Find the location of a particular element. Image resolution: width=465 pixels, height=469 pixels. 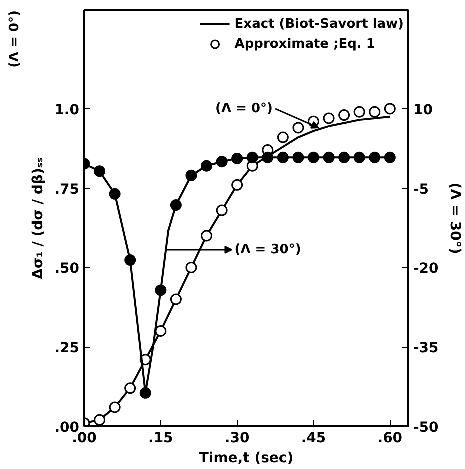

legend-label: Approximate ;Eq. 1 is located at coordinates (305, 44).